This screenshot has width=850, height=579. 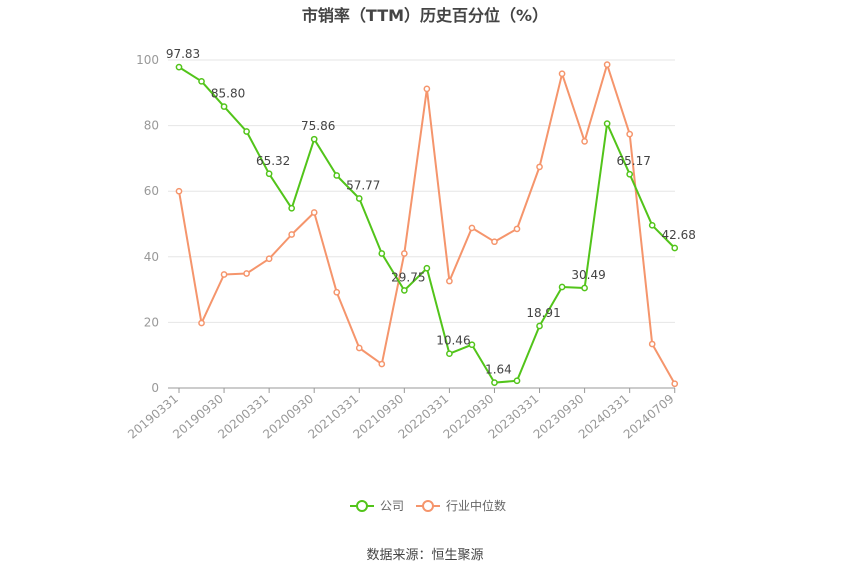 I want to click on data-label: 75.86, so click(x=318, y=126).